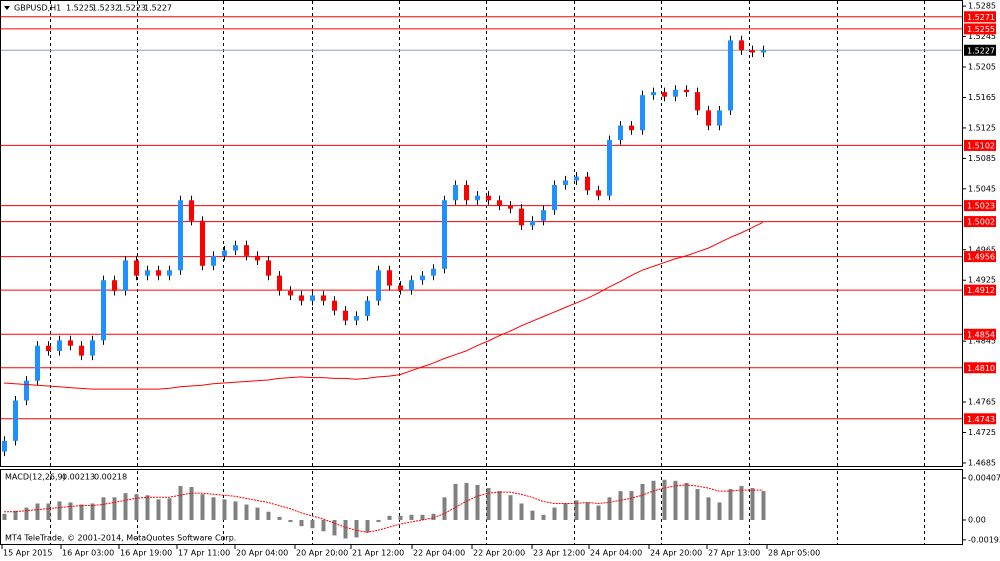  I want to click on level-label: 1.5002, so click(981, 222).